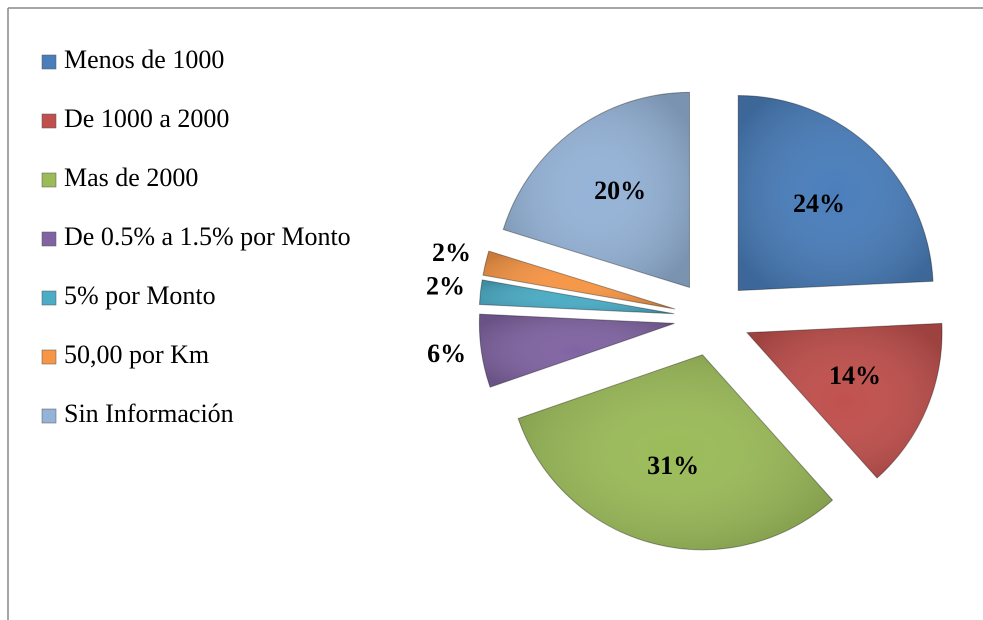 The image size is (983, 620). What do you see at coordinates (131, 177) in the screenshot?
I see `legend-label: Mas de 2000` at bounding box center [131, 177].